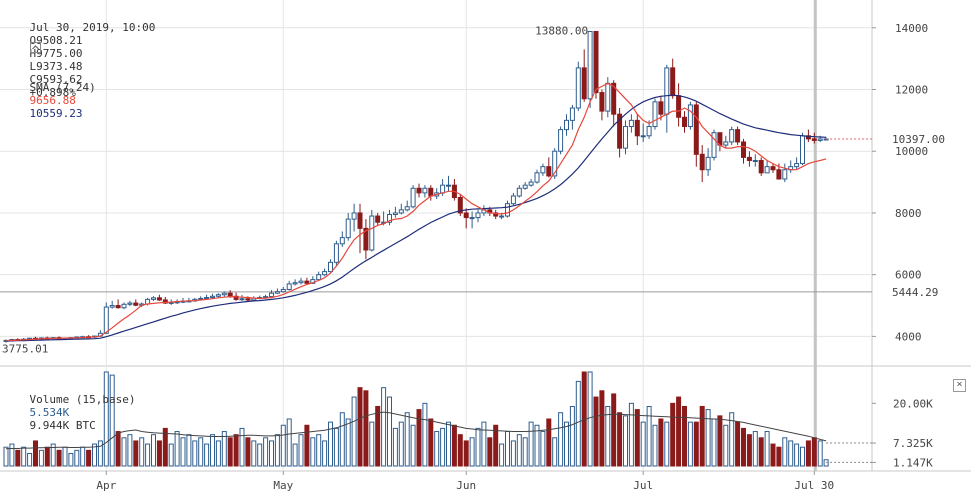 The image size is (971, 504). Describe the element at coordinates (466, 485) in the screenshot. I see `time-tick-label: Jun` at that location.